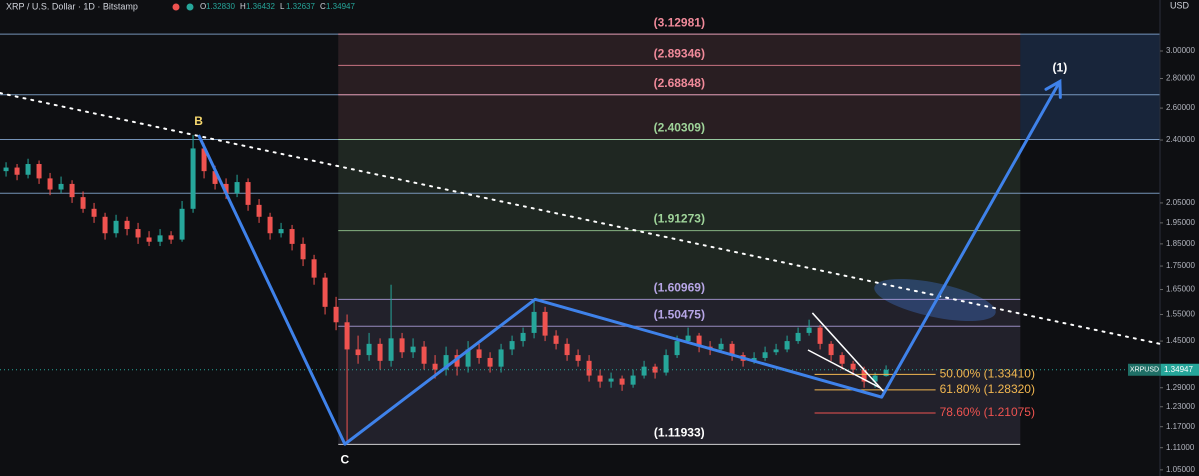 The width and height of the screenshot is (1199, 476). I want to click on ohlc-key: C, so click(323, 6).